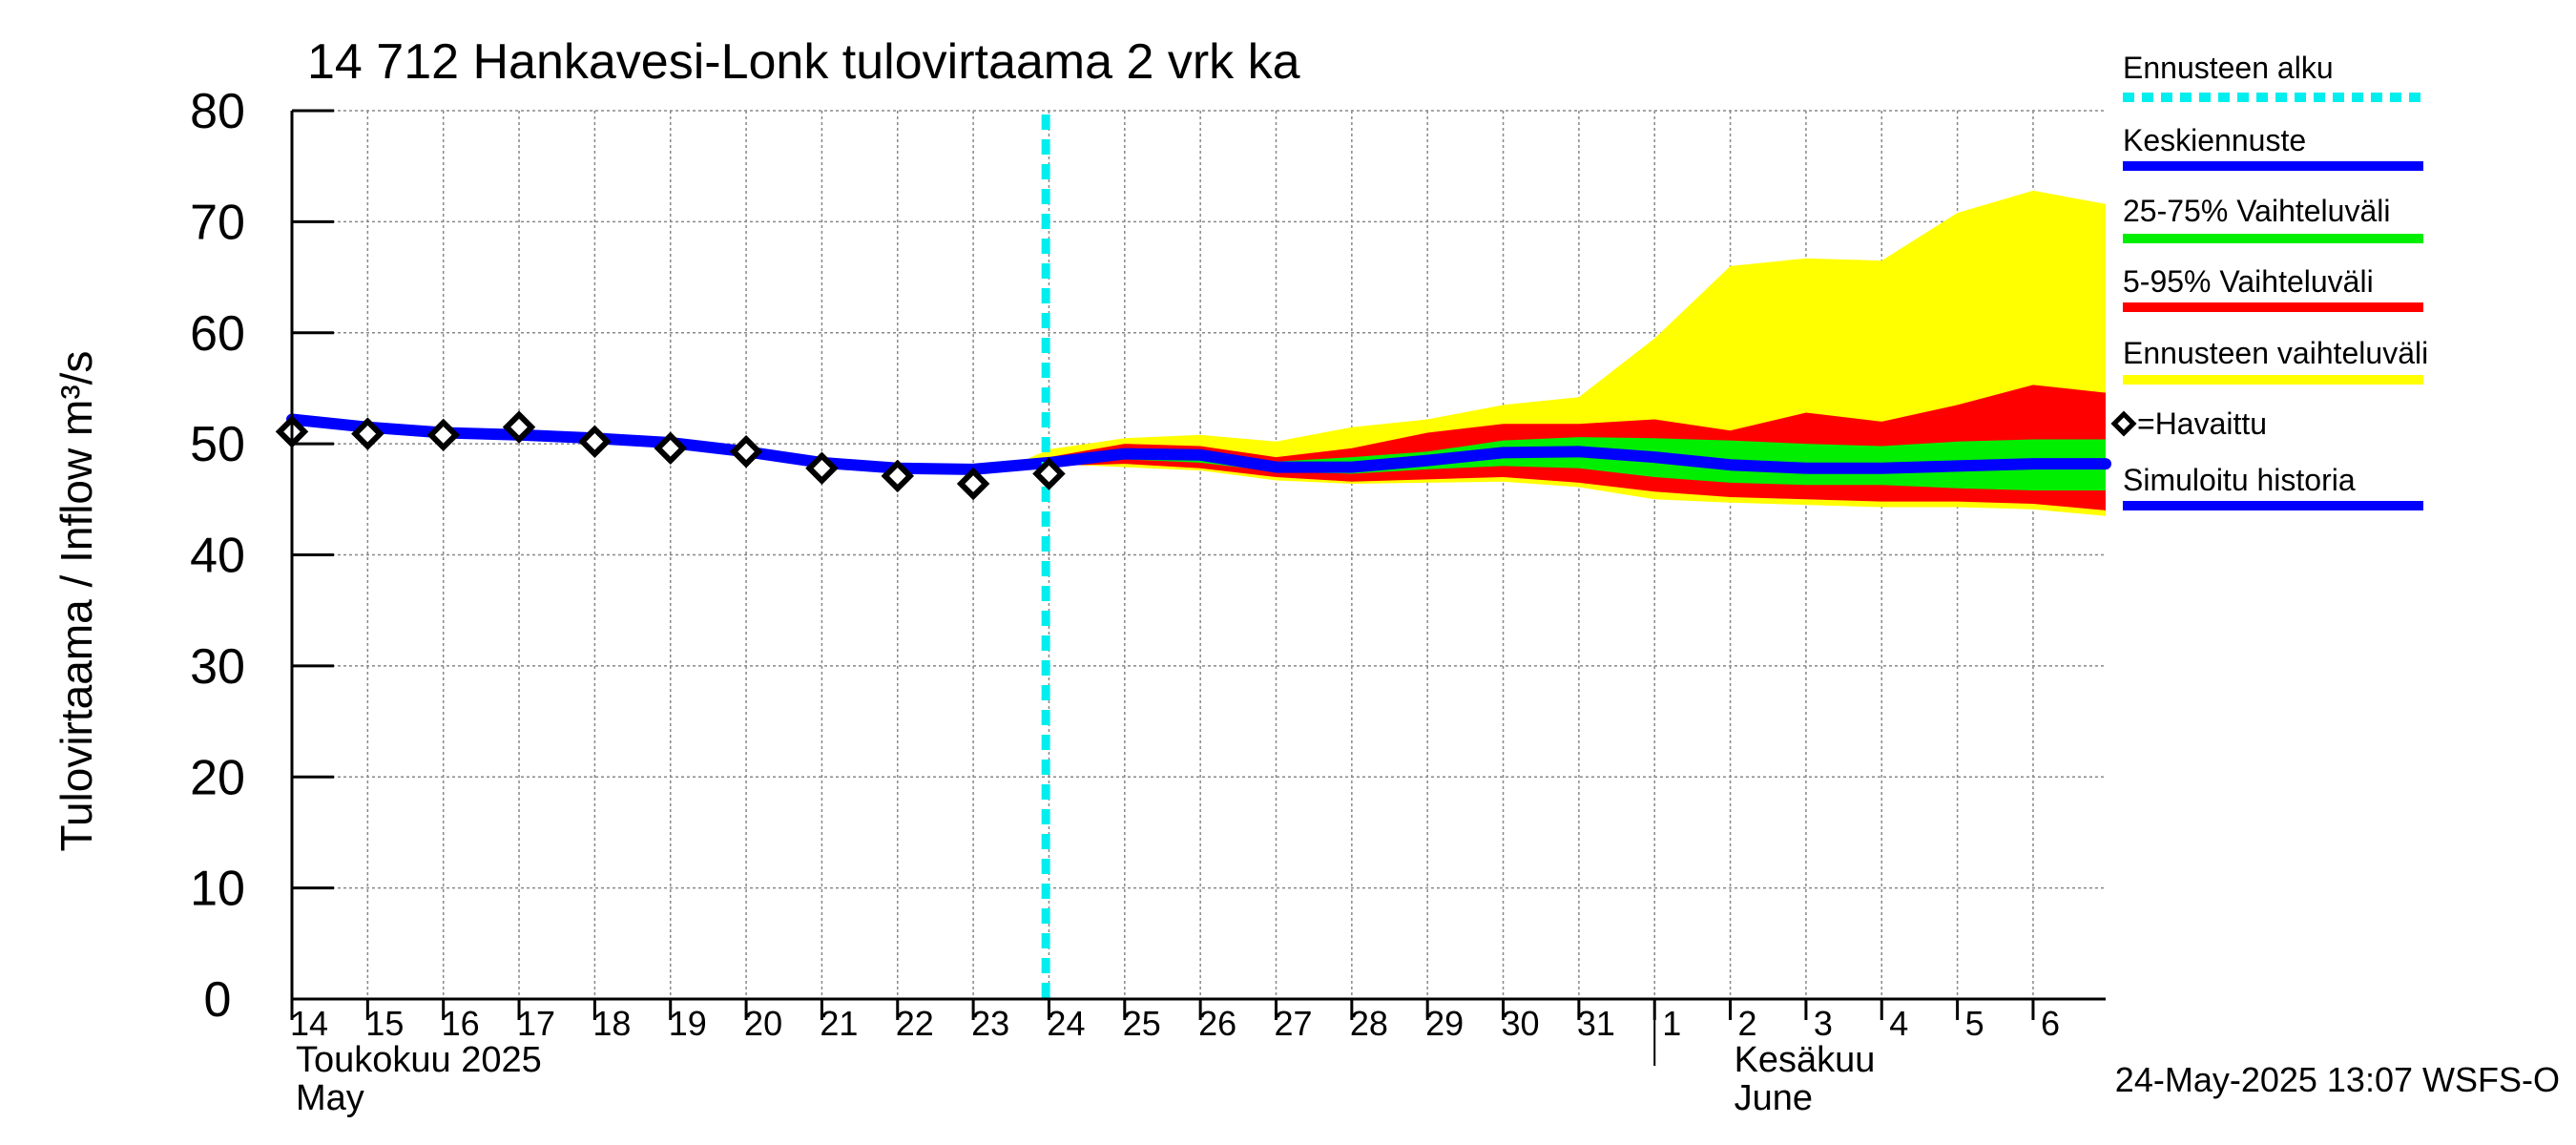  Describe the element at coordinates (2256, 211) in the screenshot. I see `legend-label: 25-75% Vaihteluväli` at that location.